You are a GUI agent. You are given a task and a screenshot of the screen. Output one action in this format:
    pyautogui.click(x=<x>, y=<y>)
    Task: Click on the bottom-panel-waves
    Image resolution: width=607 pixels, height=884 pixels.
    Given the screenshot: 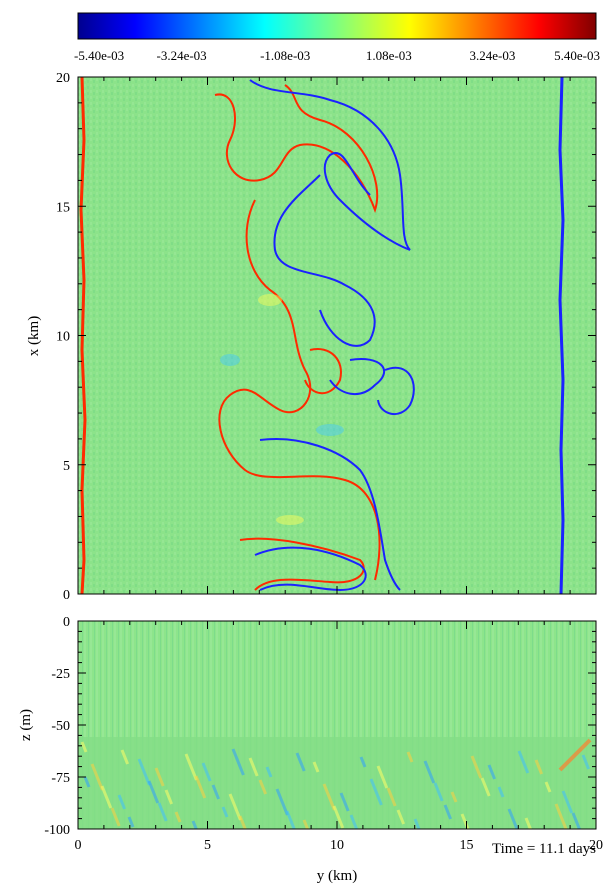 What is the action you would take?
    pyautogui.click(x=336, y=783)
    